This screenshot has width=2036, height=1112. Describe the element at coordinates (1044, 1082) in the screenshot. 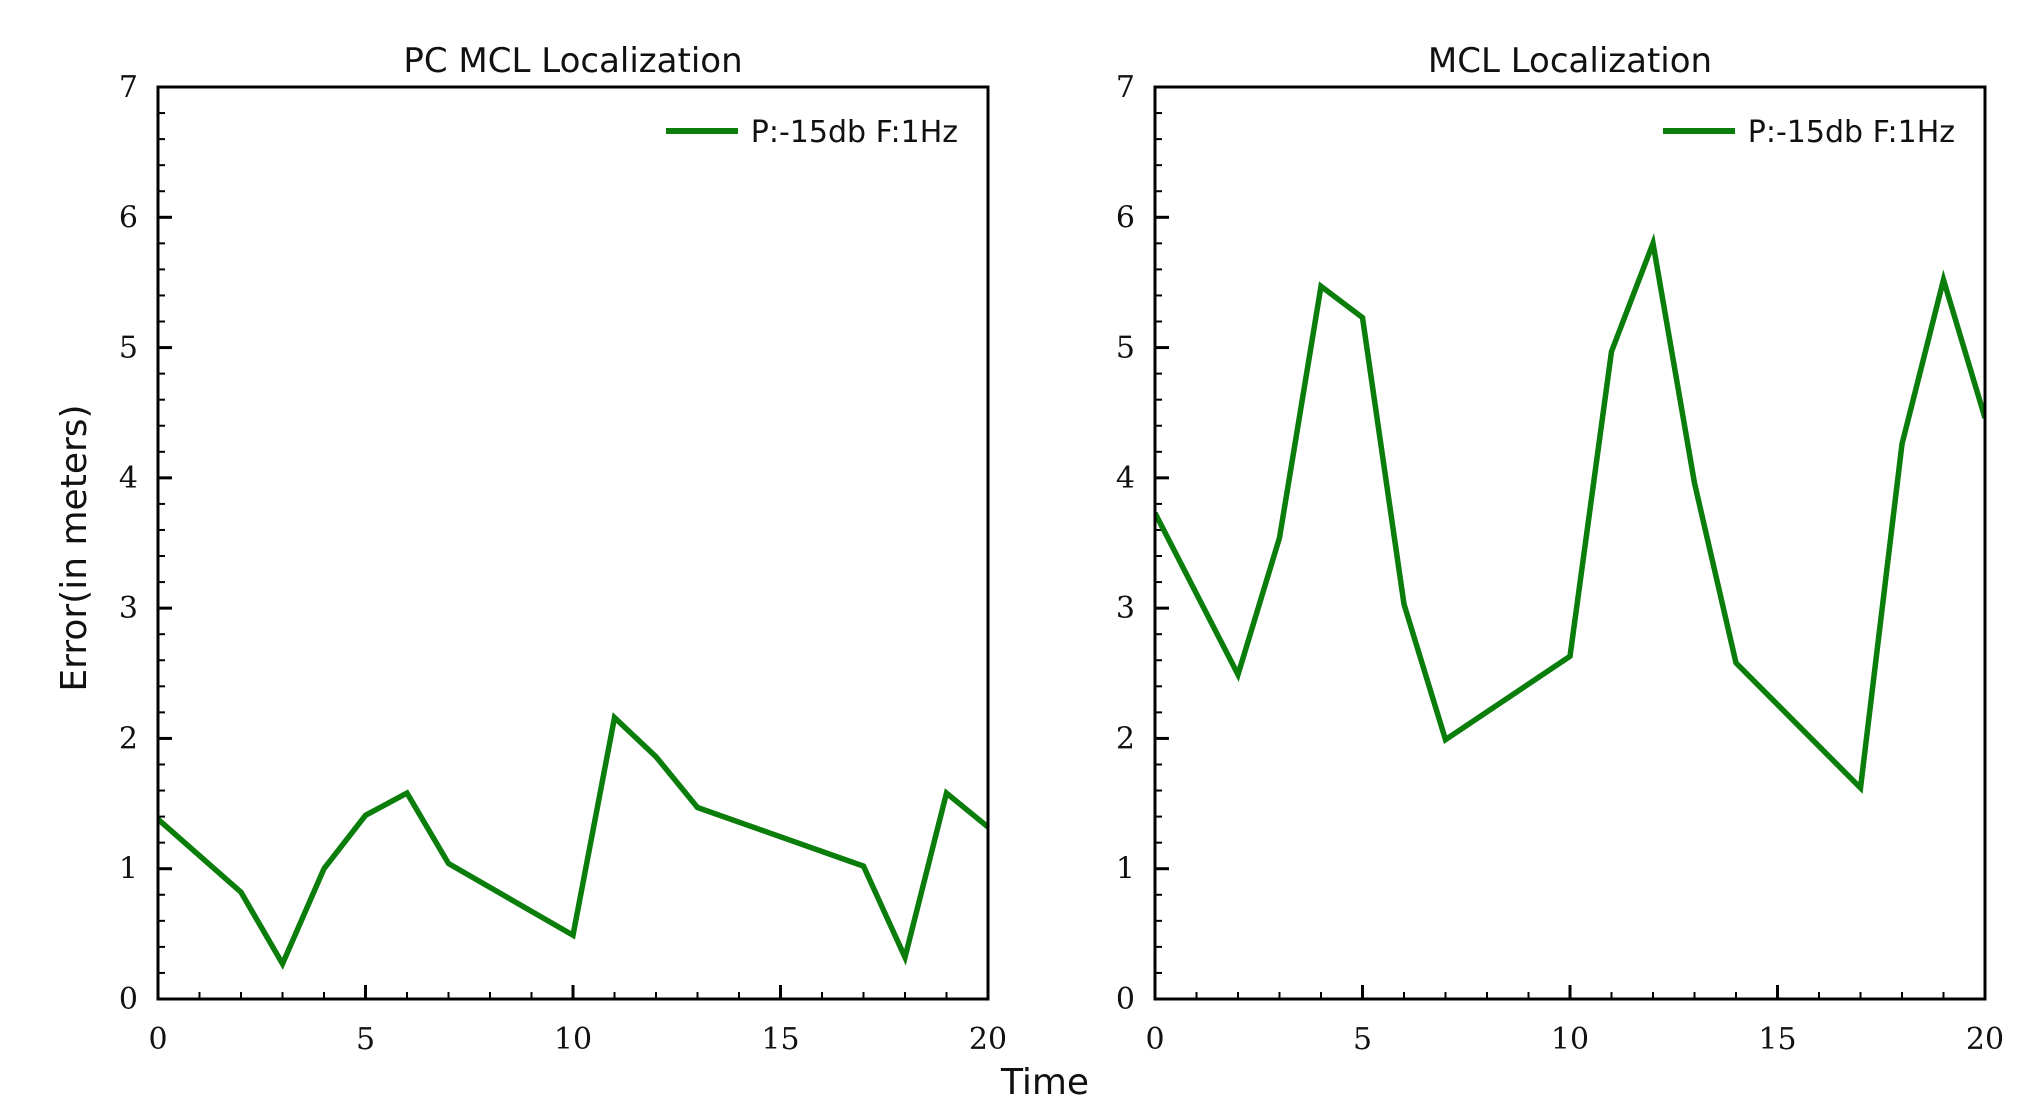

I see `x-axis-label: Time` at that location.